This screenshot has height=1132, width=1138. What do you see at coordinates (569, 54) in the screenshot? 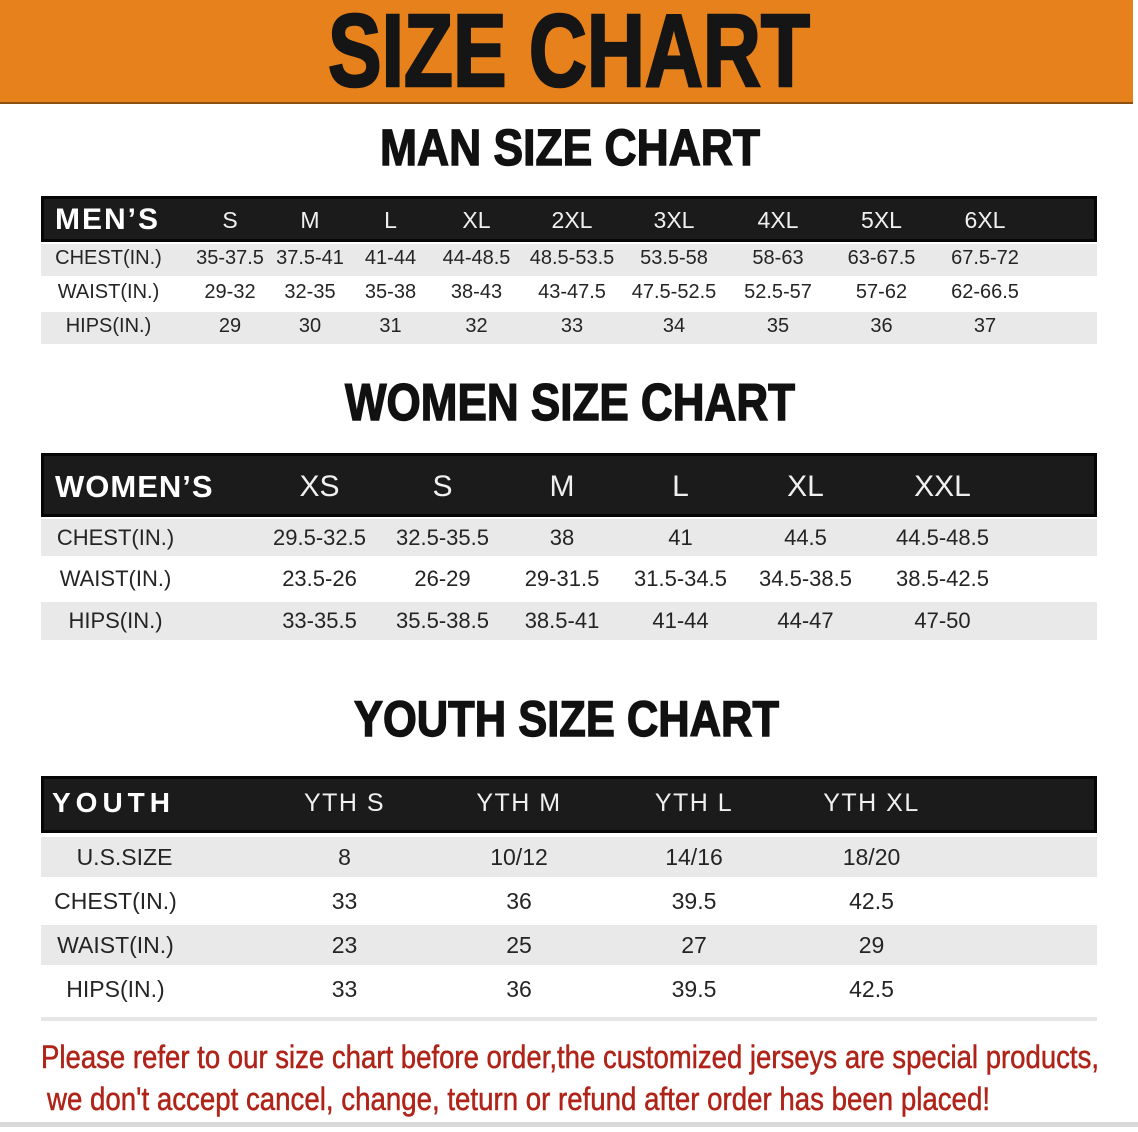
I see `svg-text: SIZE CHART` at bounding box center [569, 54].